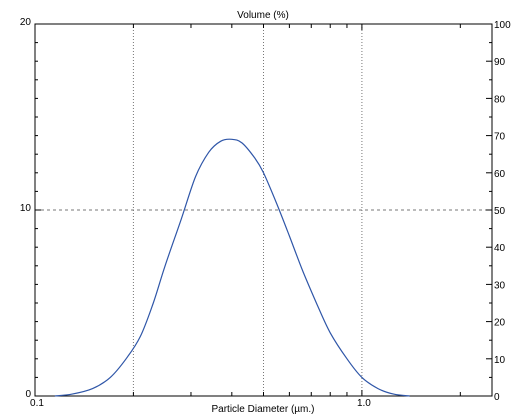 The height and width of the screenshot is (414, 512). Describe the element at coordinates (263, 409) in the screenshot. I see `x-axis-label: Particle Diameter (µm.)` at that location.